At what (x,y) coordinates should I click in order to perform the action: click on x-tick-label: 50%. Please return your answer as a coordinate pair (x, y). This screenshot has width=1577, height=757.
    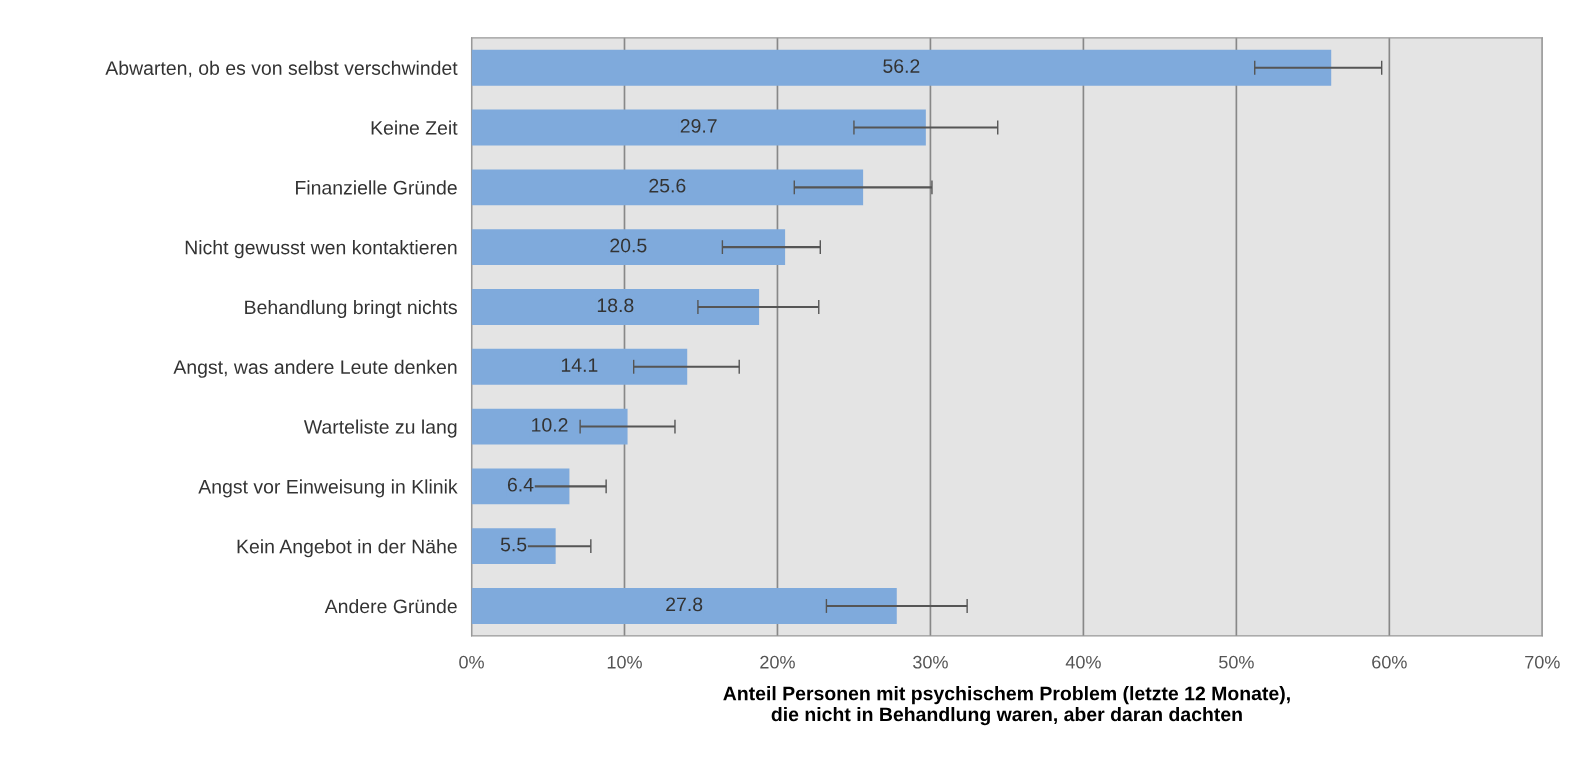
    Looking at the image, I should click on (1236, 662).